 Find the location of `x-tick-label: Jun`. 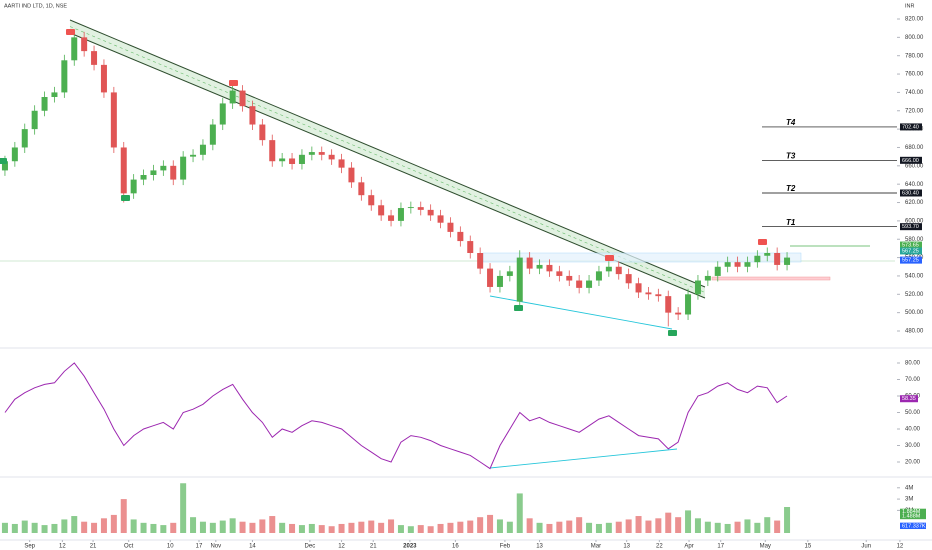

x-tick-label: Jun is located at coordinates (866, 547).